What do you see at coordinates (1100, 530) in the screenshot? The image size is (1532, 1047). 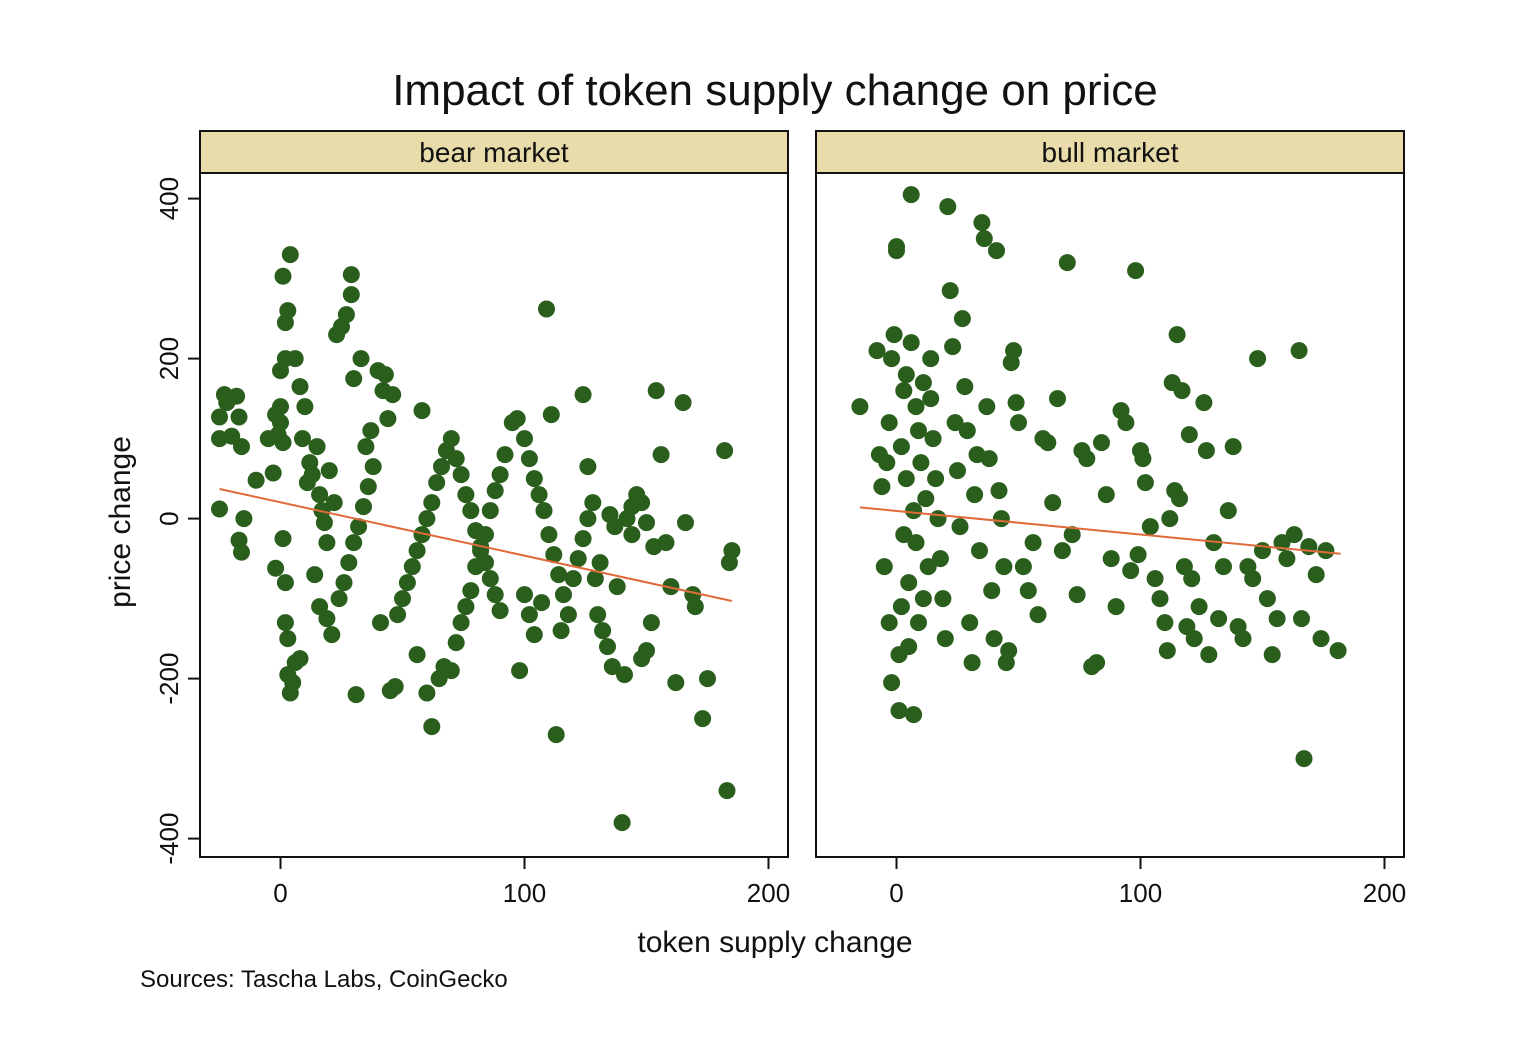 I see `fit-line` at bounding box center [1100, 530].